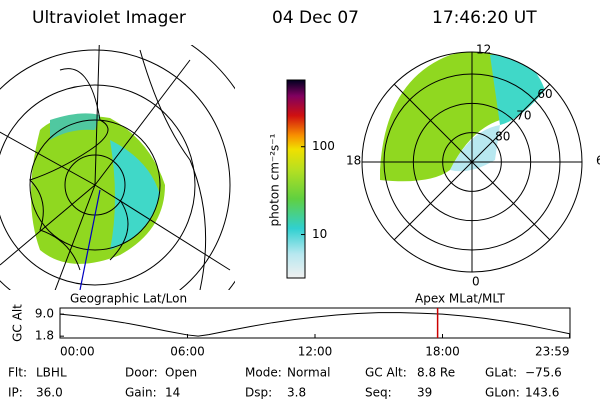  What do you see at coordinates (44, 336) in the screenshot?
I see `y-tick-label: 1.8` at bounding box center [44, 336].